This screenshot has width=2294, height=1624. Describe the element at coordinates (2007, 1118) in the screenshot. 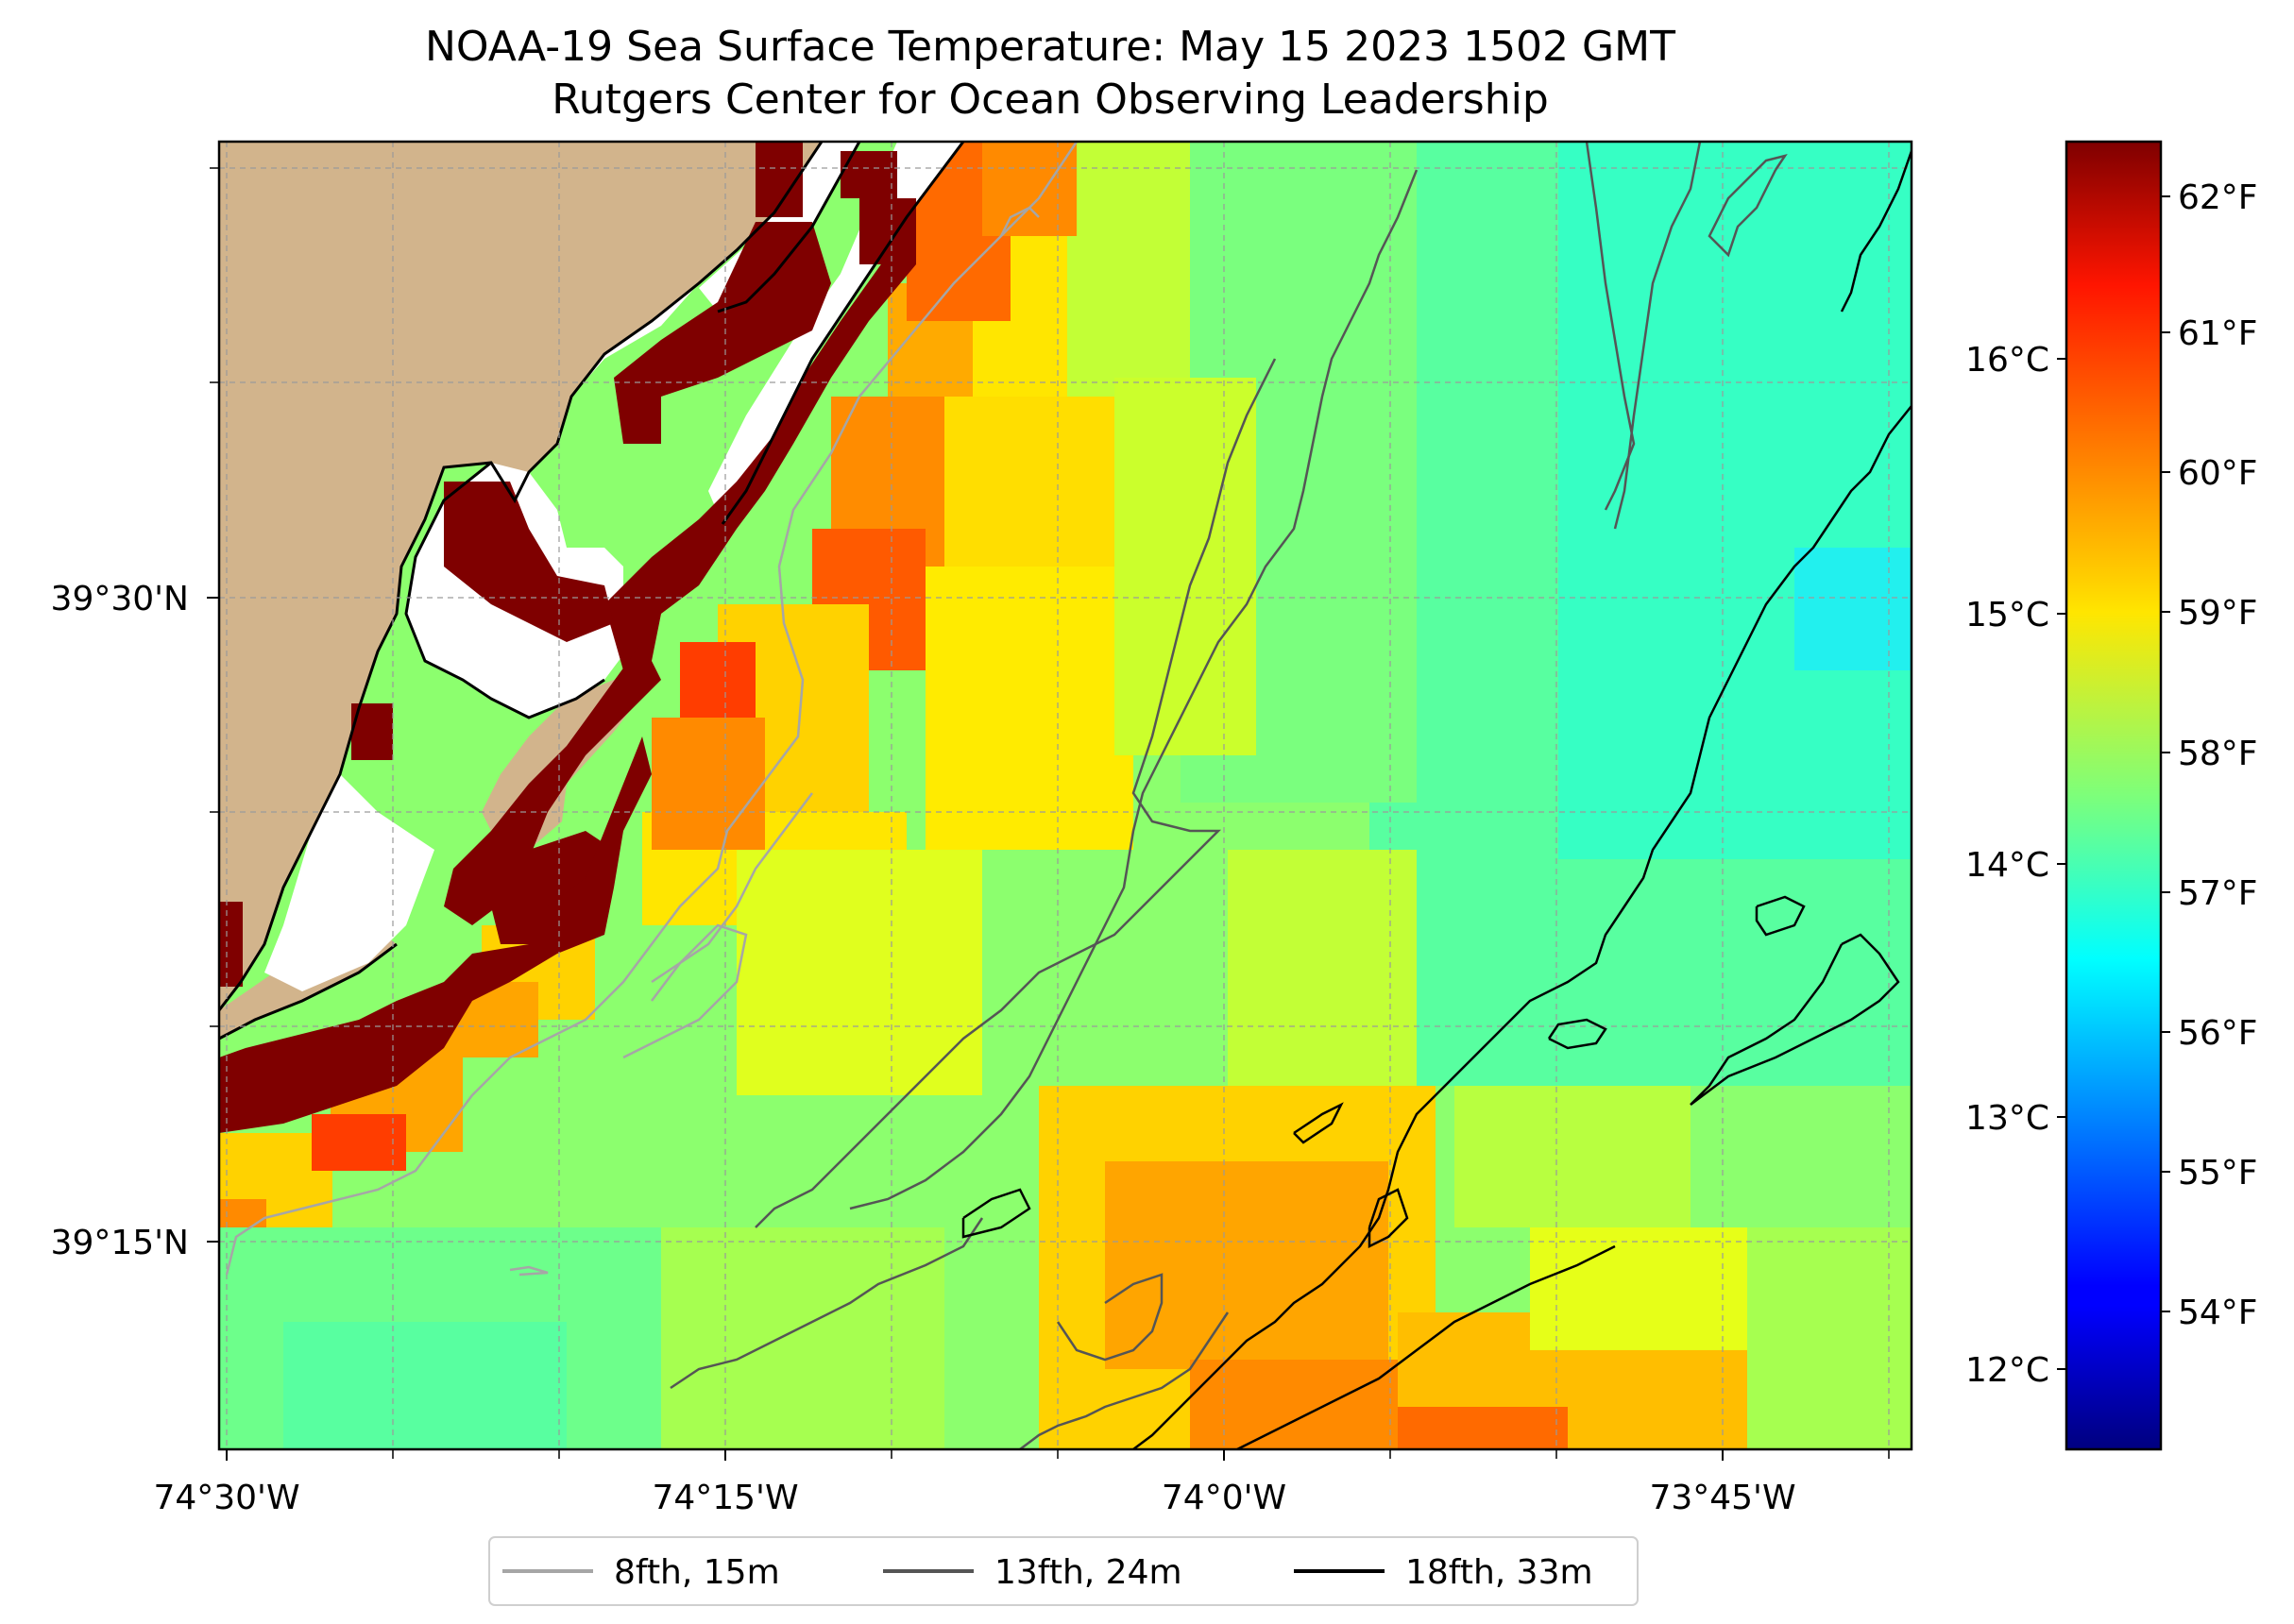

I see `celsius-tick-label: 13°C` at that location.